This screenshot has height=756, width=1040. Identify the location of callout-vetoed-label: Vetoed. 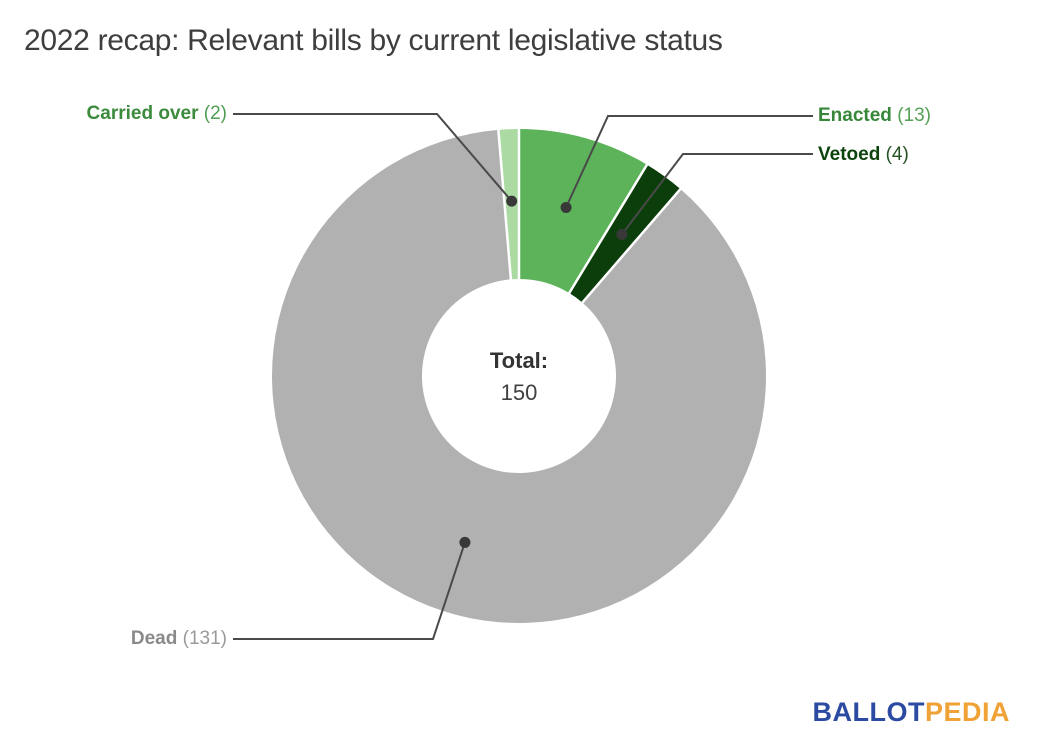
(849, 154).